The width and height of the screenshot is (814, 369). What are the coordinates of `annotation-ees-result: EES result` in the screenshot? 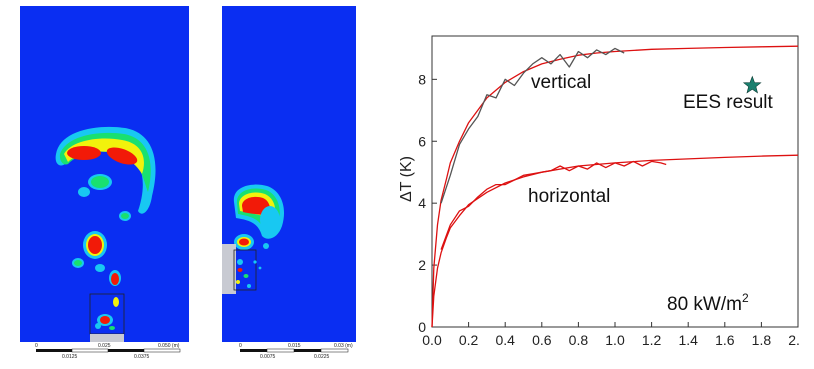 It's located at (728, 102).